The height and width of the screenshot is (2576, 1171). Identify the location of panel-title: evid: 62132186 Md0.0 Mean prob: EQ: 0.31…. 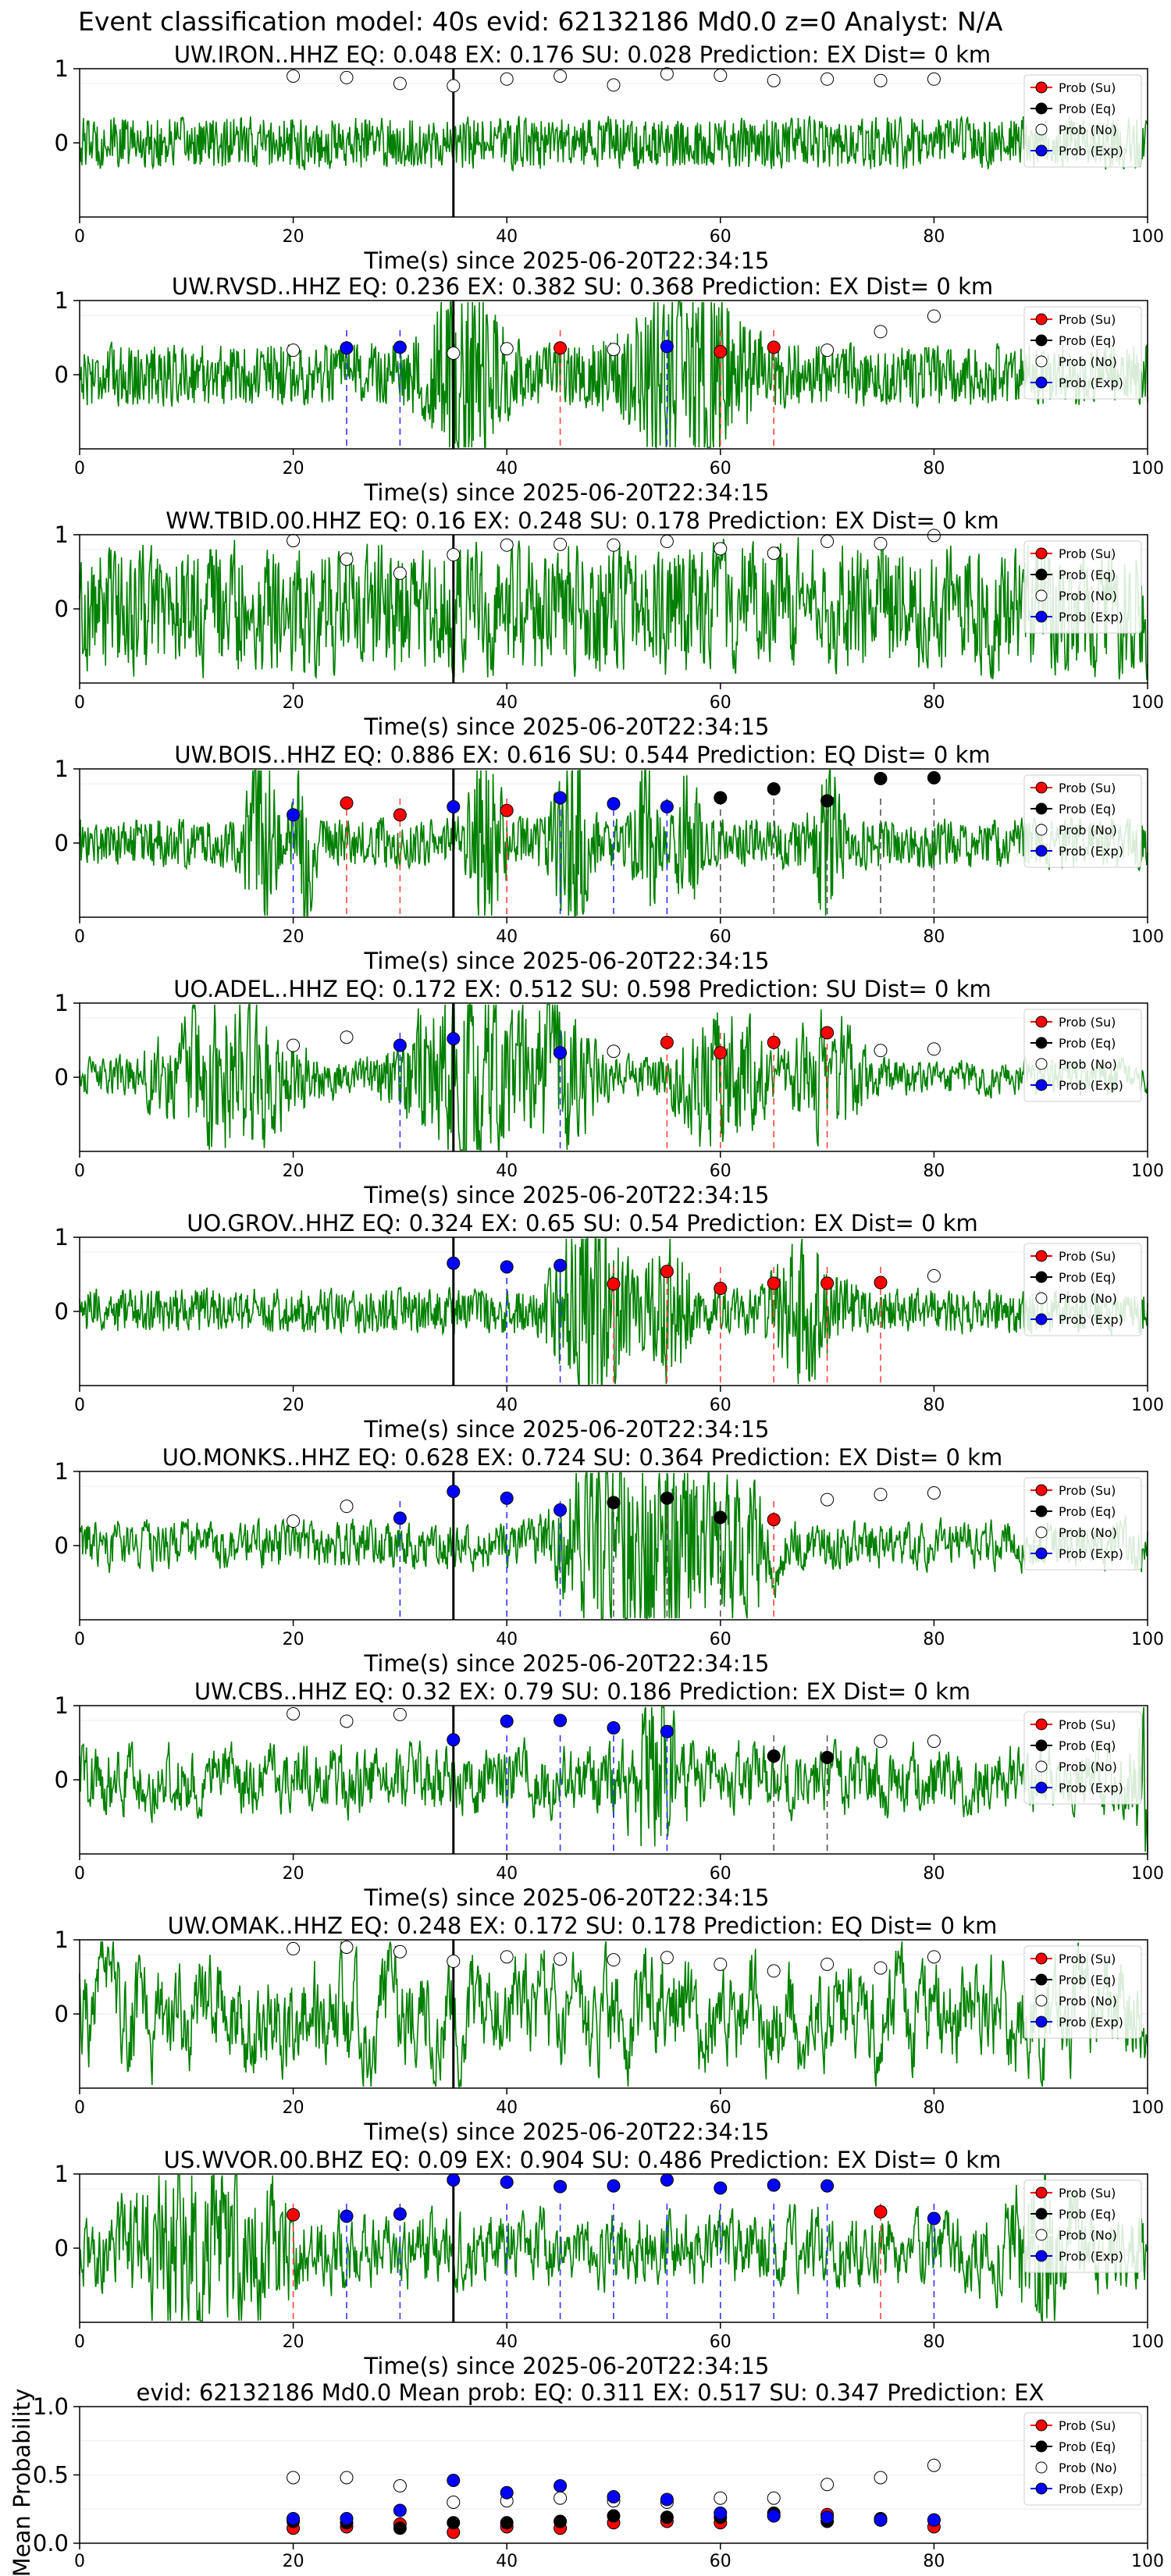
(590, 2392).